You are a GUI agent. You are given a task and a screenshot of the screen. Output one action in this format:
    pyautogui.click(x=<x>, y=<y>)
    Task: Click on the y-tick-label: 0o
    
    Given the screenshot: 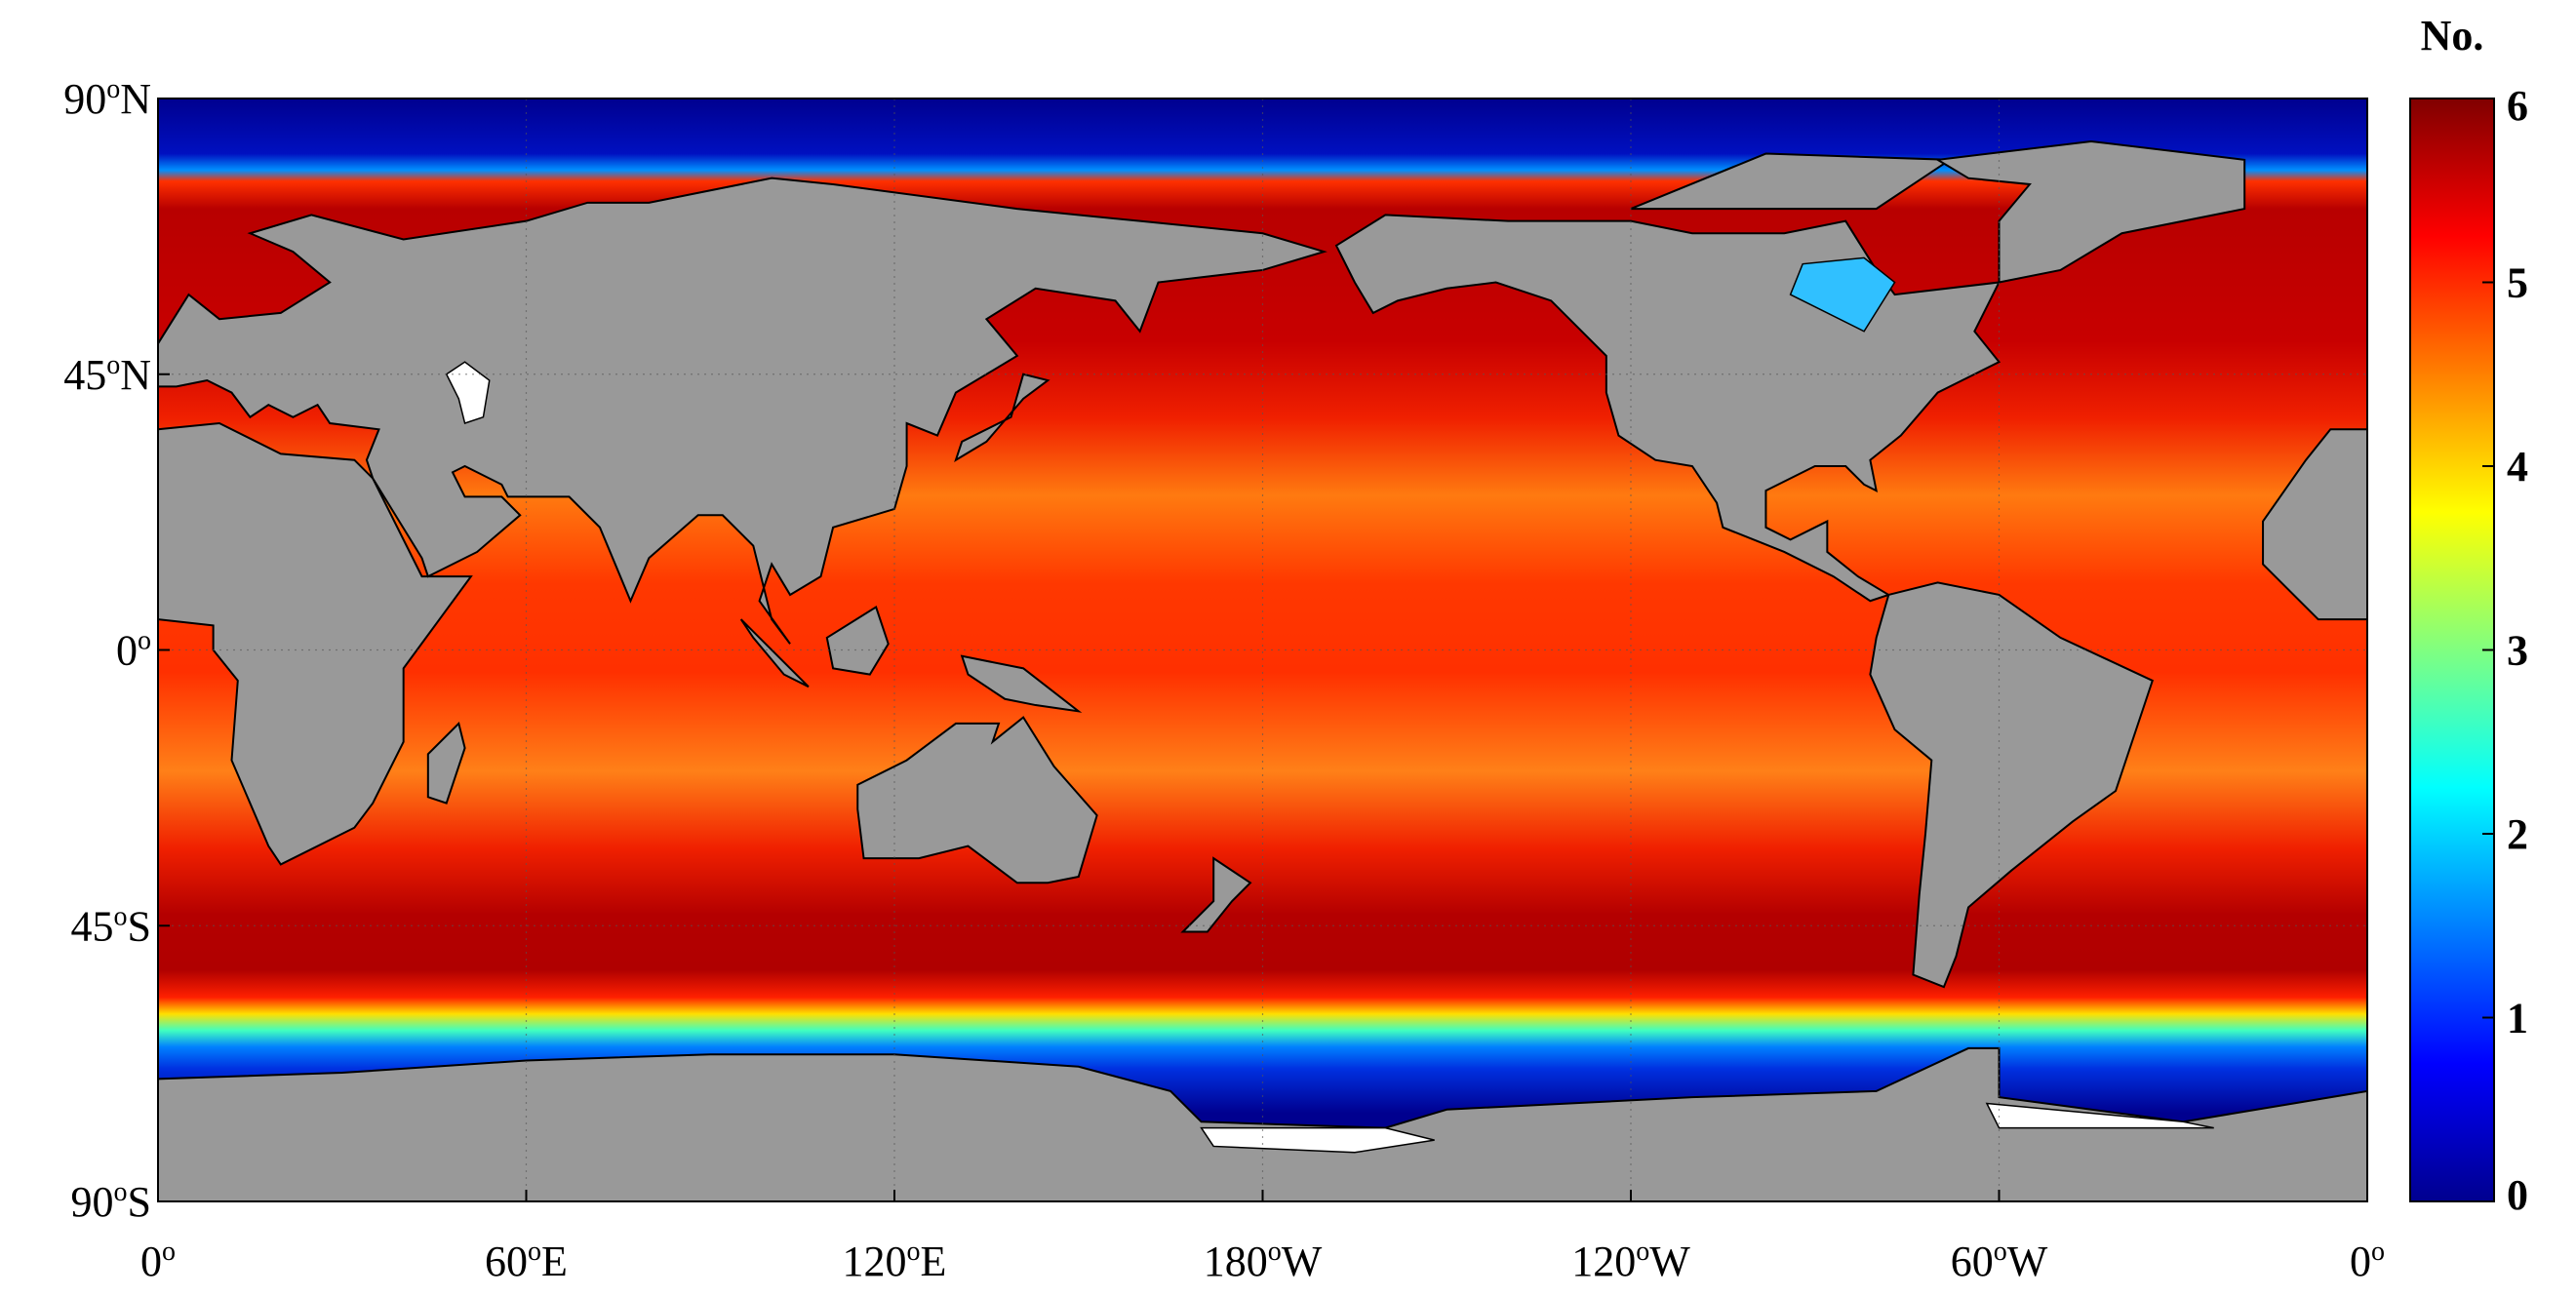 What is the action you would take?
    pyautogui.click(x=133, y=651)
    